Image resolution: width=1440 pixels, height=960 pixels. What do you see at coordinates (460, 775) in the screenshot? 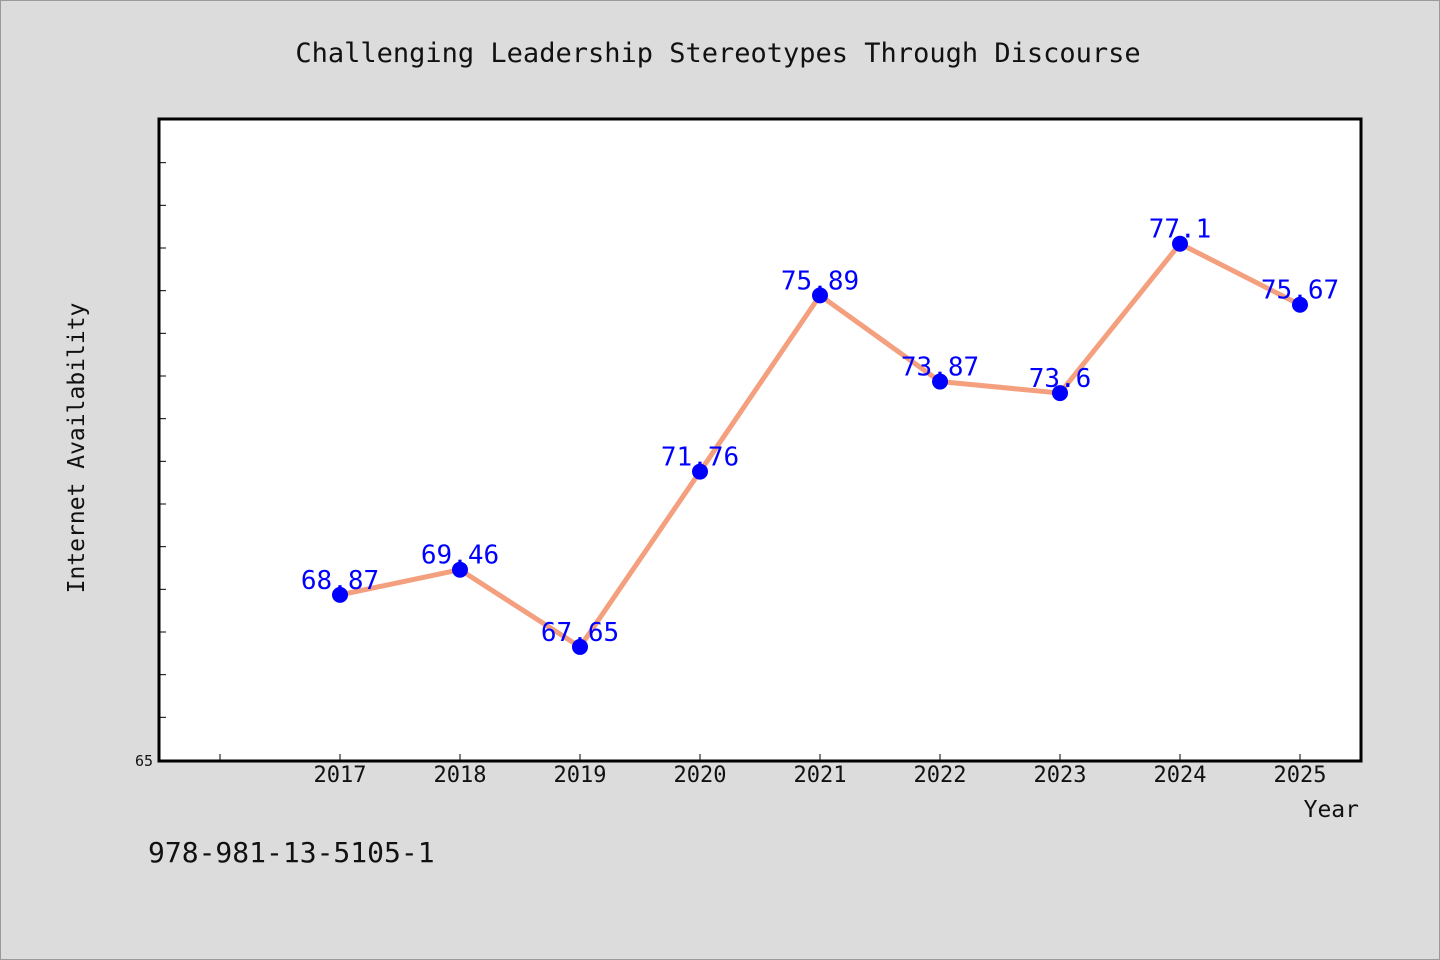
I see `x-tick-label: 2018` at bounding box center [460, 775].